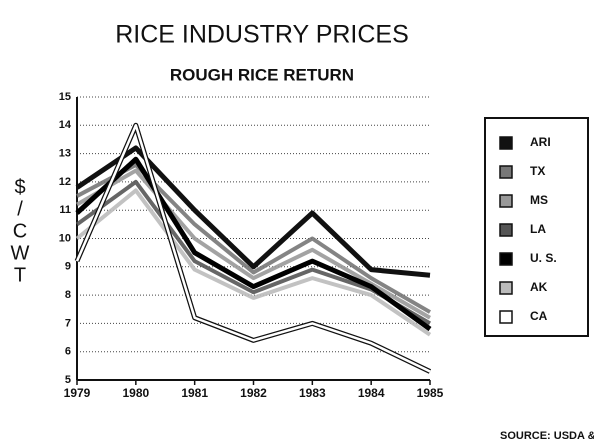 The height and width of the screenshot is (445, 594). Describe the element at coordinates (19, 187) in the screenshot. I see `y-axis-label: $` at that location.